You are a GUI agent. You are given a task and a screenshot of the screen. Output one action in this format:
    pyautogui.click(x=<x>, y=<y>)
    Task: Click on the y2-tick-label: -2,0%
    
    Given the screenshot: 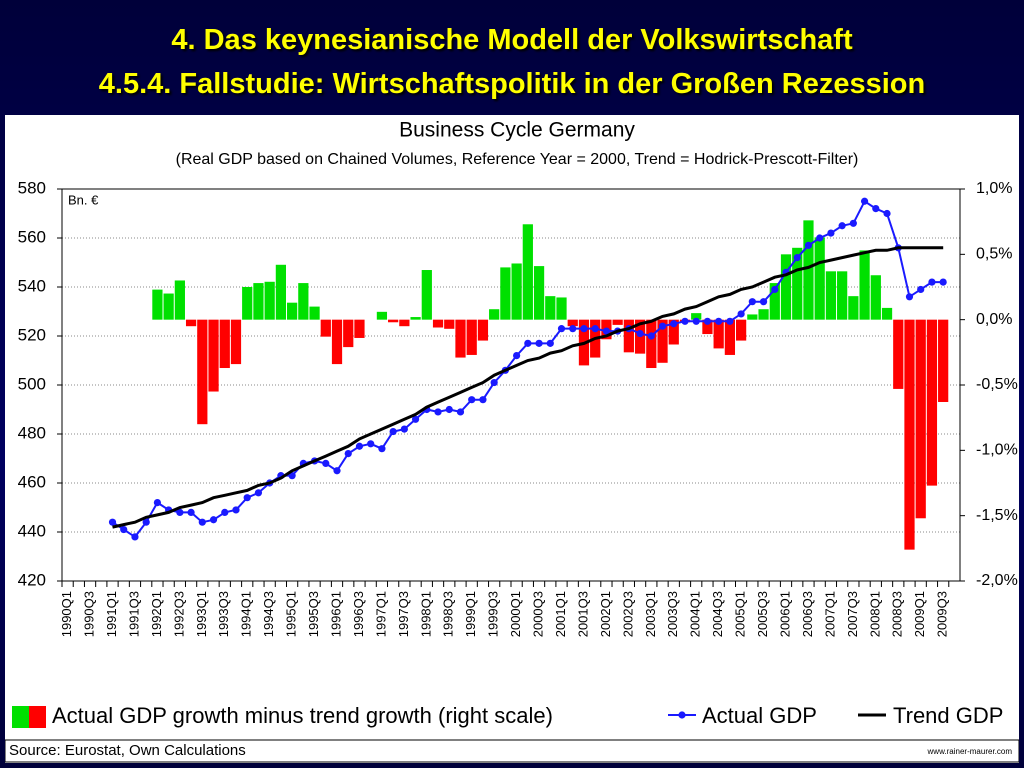 What is the action you would take?
    pyautogui.click(x=997, y=580)
    